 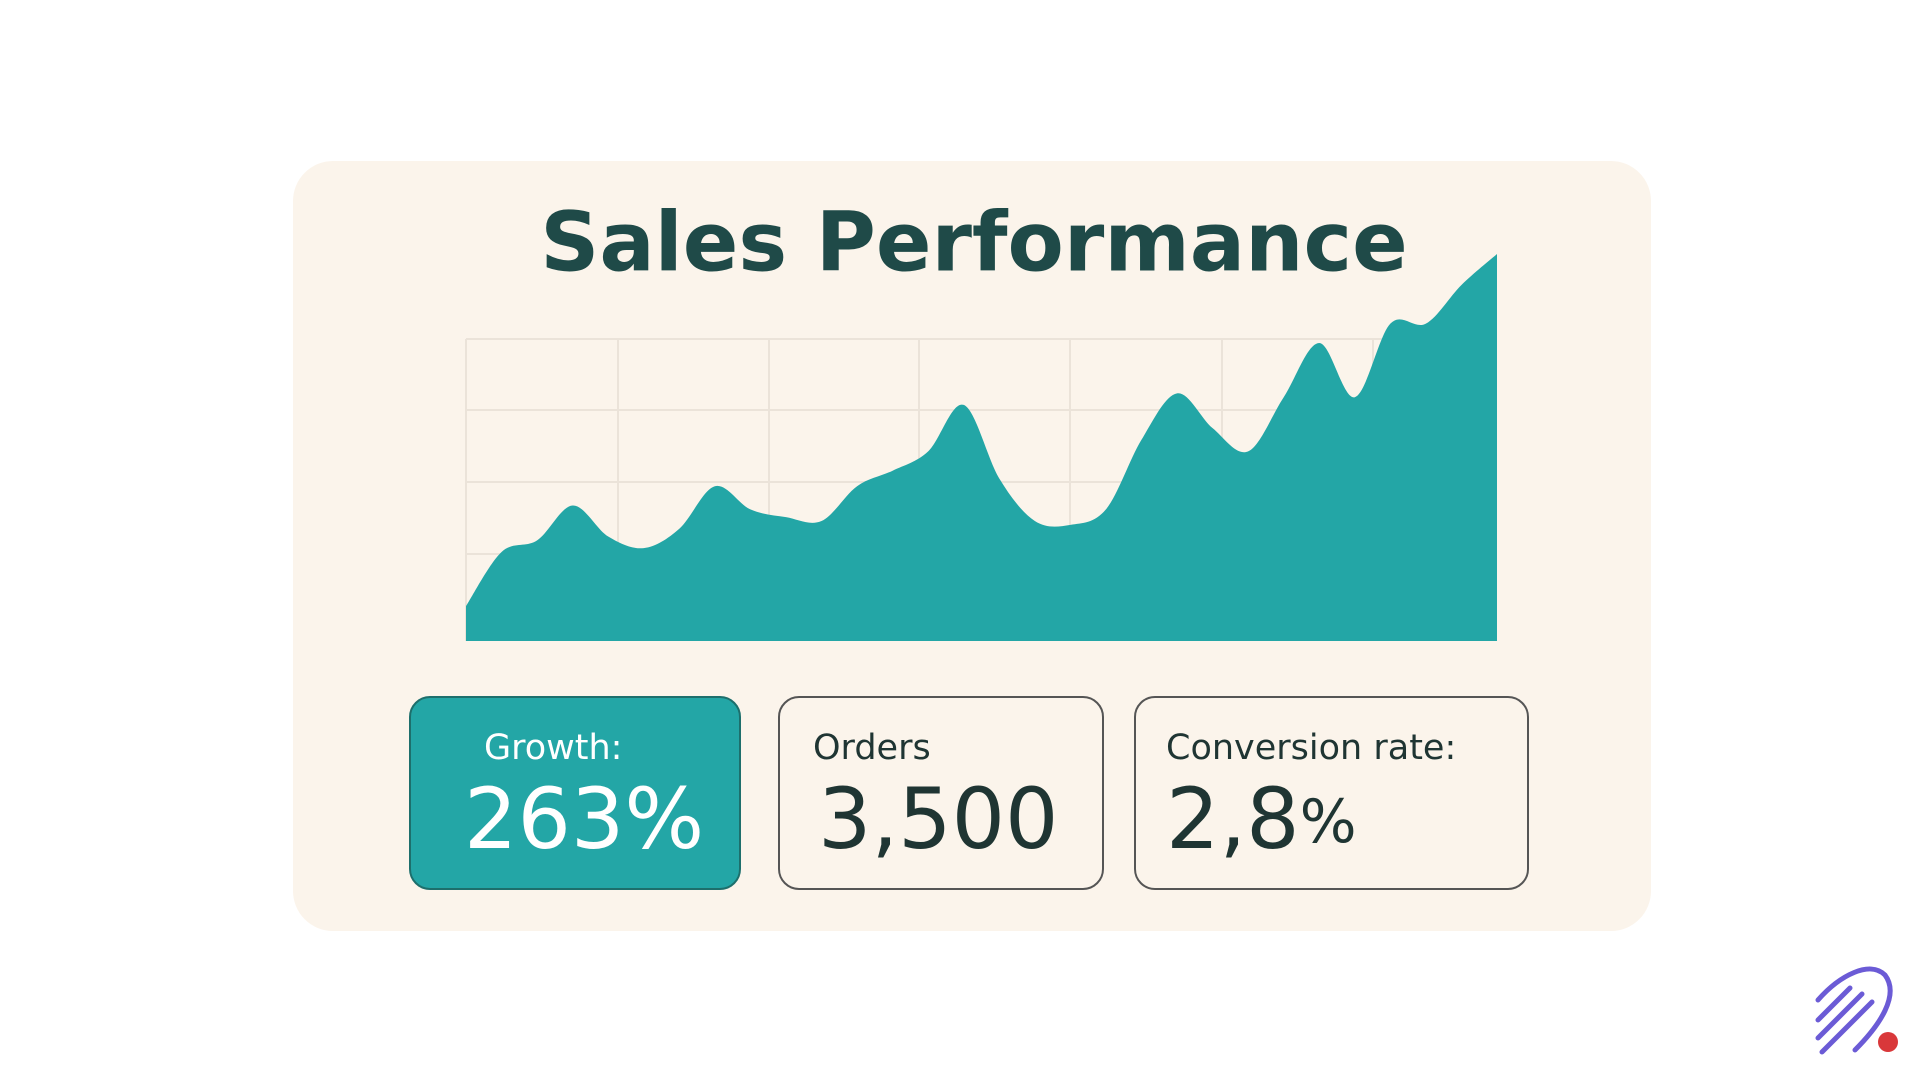 What do you see at coordinates (1328, 822) in the screenshot?
I see `stat-unit: %` at bounding box center [1328, 822].